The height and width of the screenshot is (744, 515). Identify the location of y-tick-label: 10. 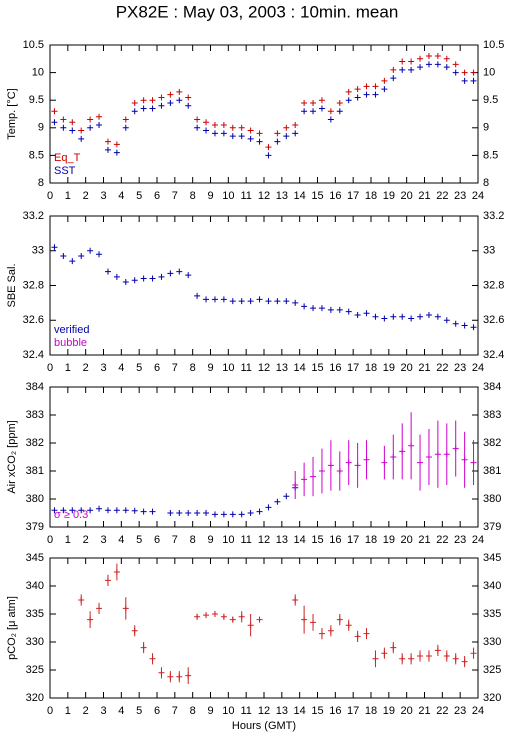
(38, 73).